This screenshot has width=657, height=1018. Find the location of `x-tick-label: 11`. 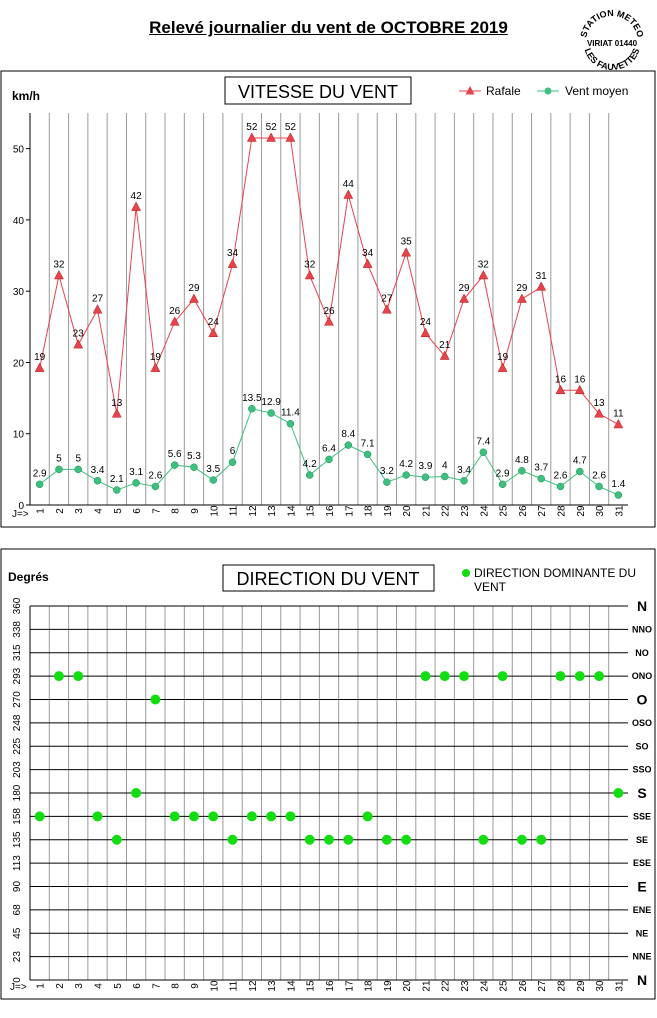

x-tick-label: 11 is located at coordinates (234, 510).